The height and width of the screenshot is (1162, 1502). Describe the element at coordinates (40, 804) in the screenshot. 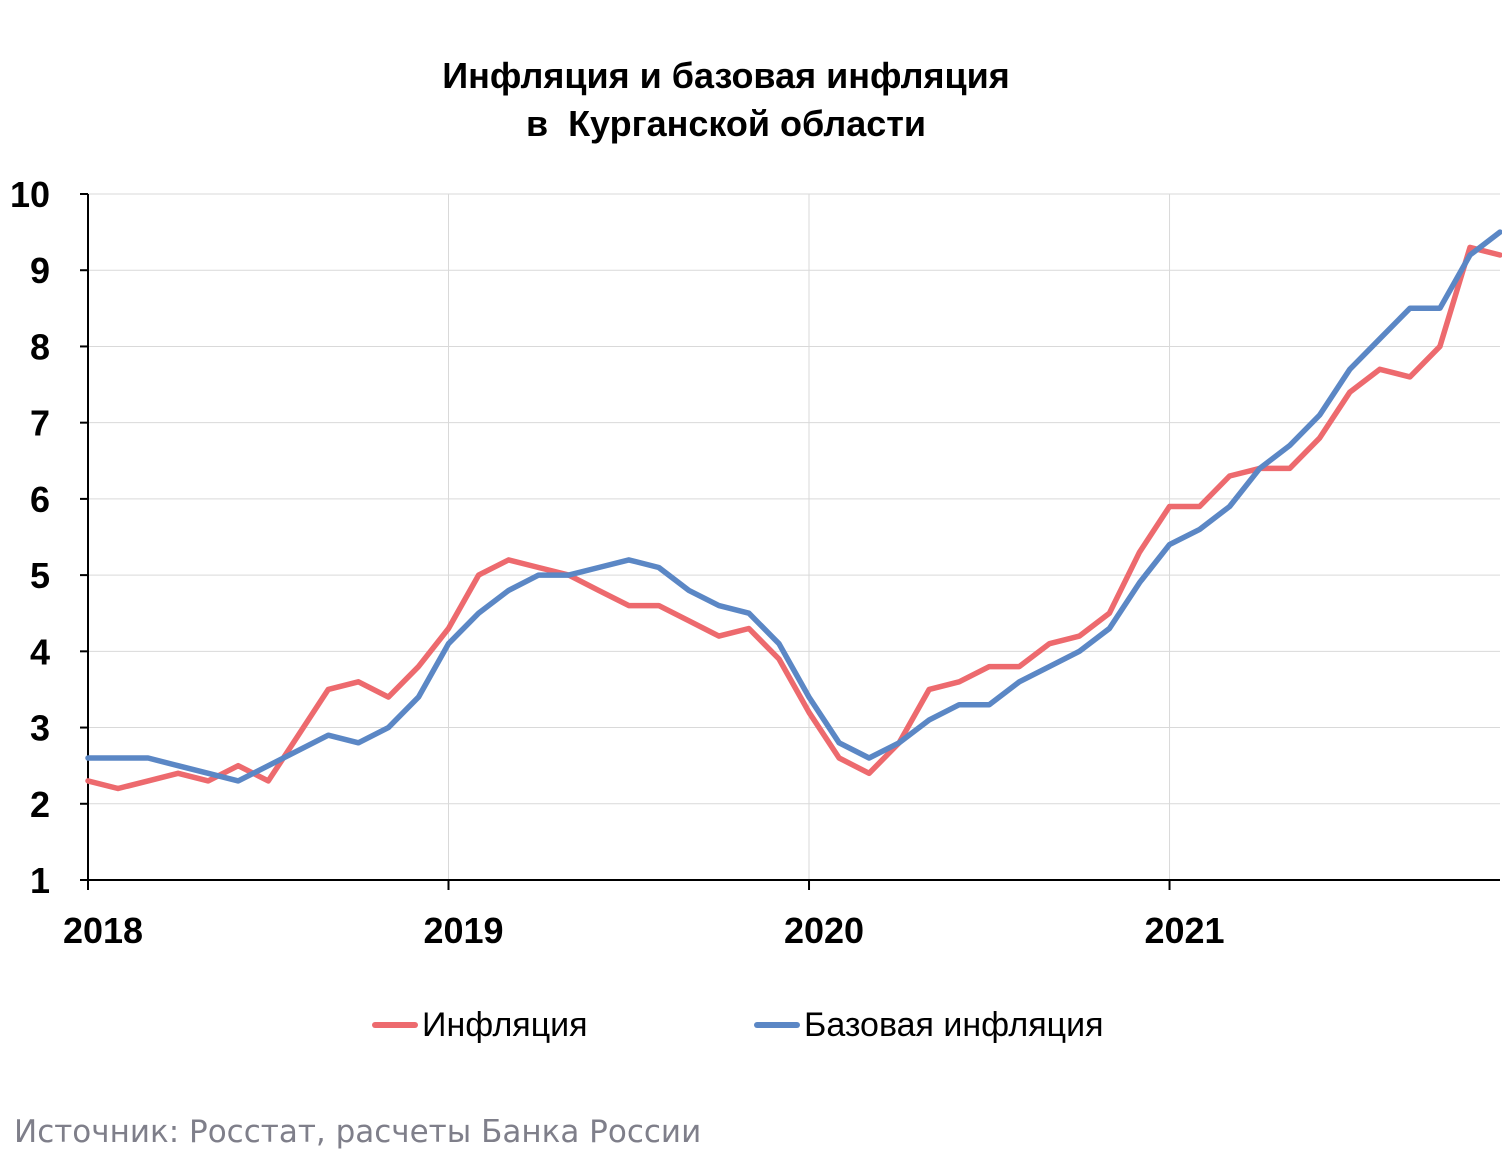

I see `y-tick-label: 2` at that location.